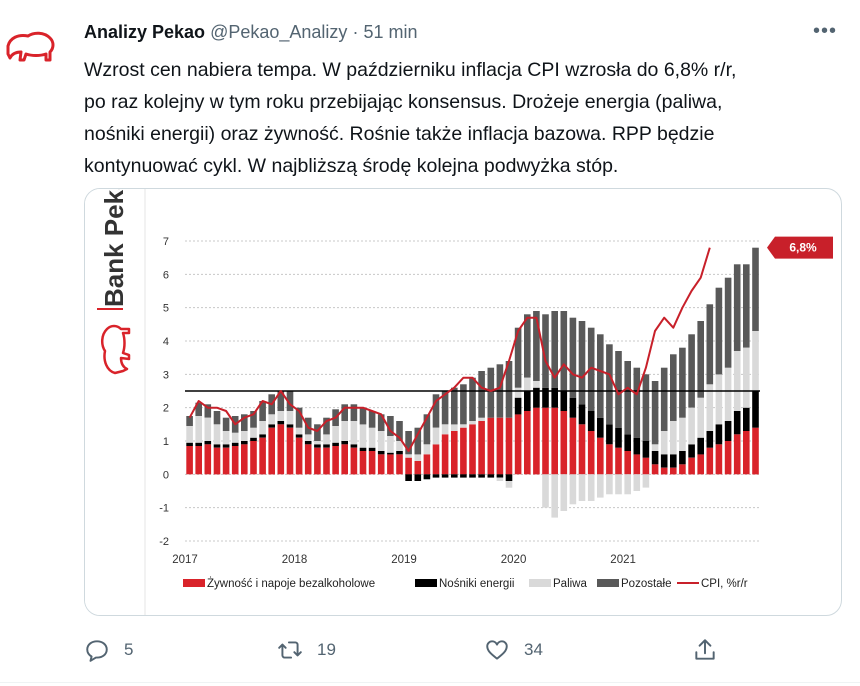  I want to click on y-tick-label: -1, so click(164, 509).